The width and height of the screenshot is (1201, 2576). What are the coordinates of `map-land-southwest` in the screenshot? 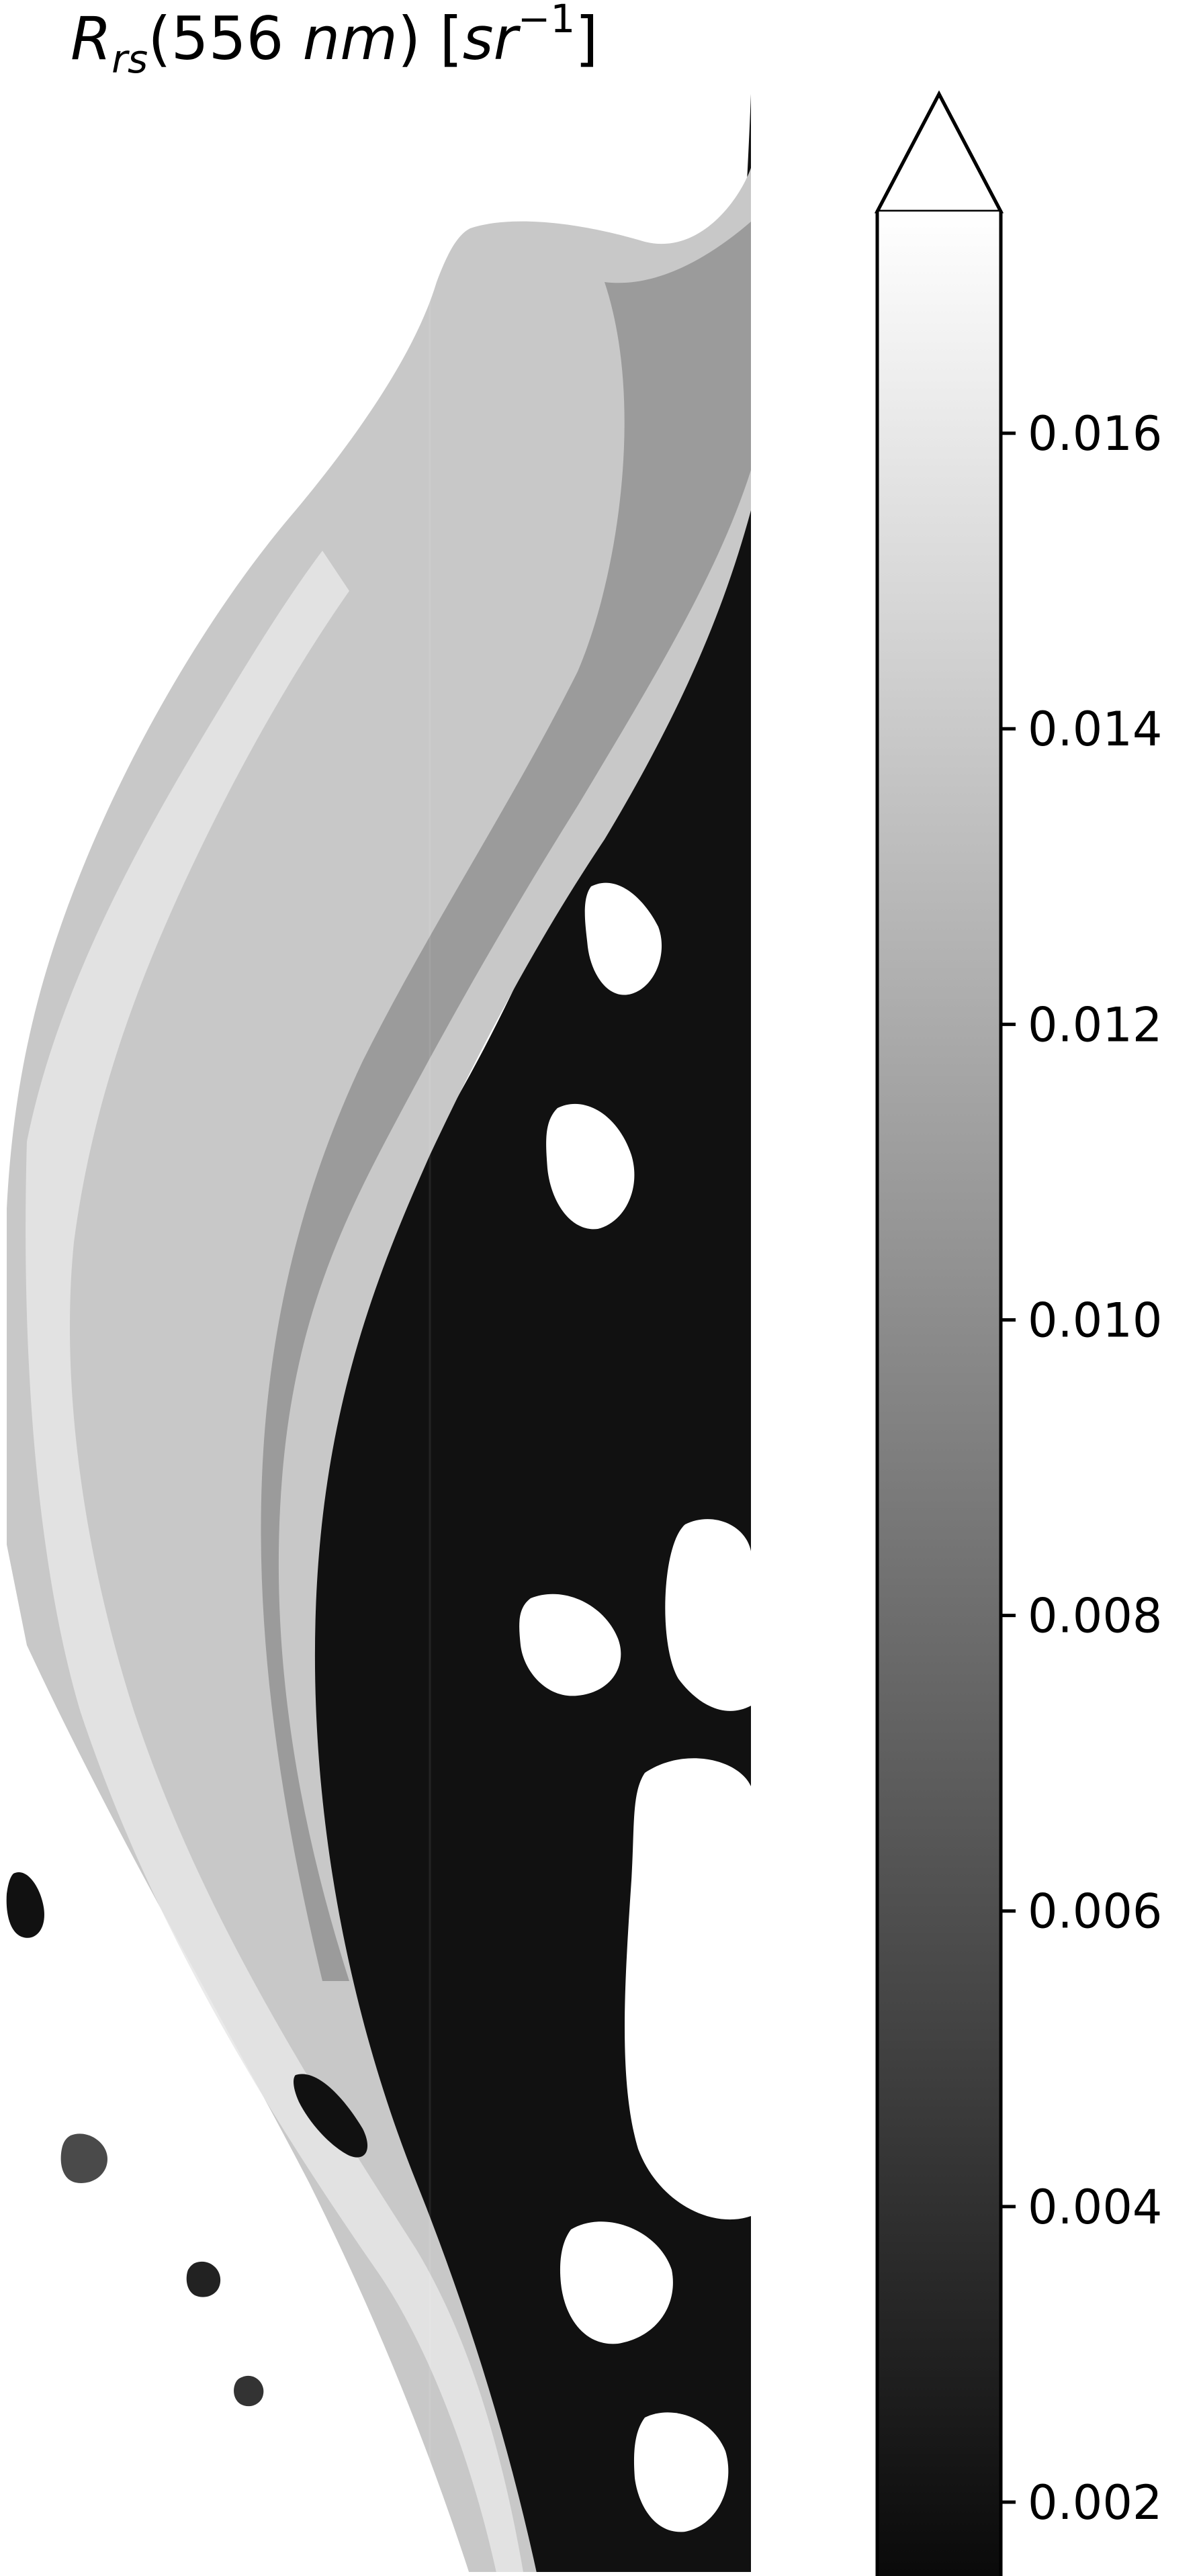 It's located at (221, 2075).